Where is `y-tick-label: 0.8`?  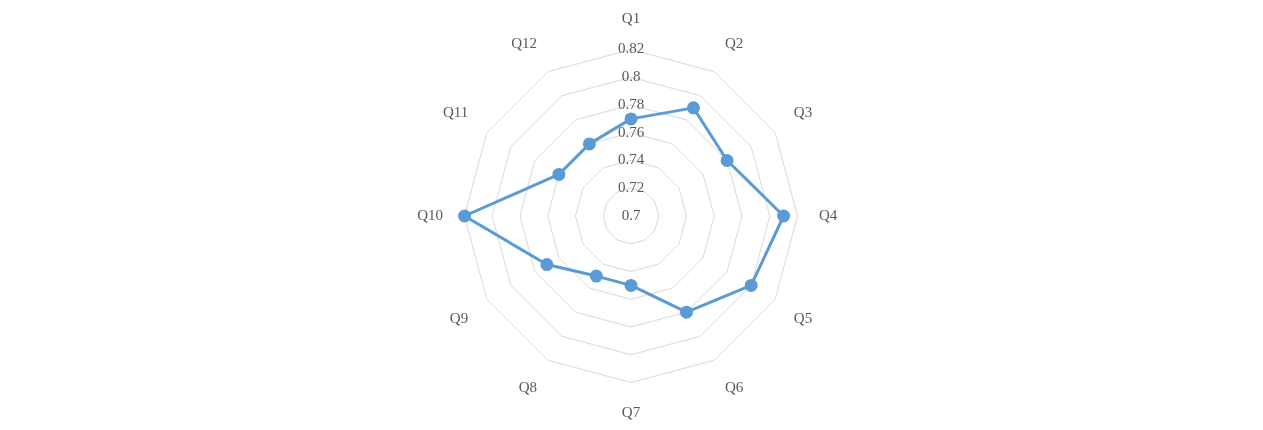
y-tick-label: 0.8 is located at coordinates (631, 76).